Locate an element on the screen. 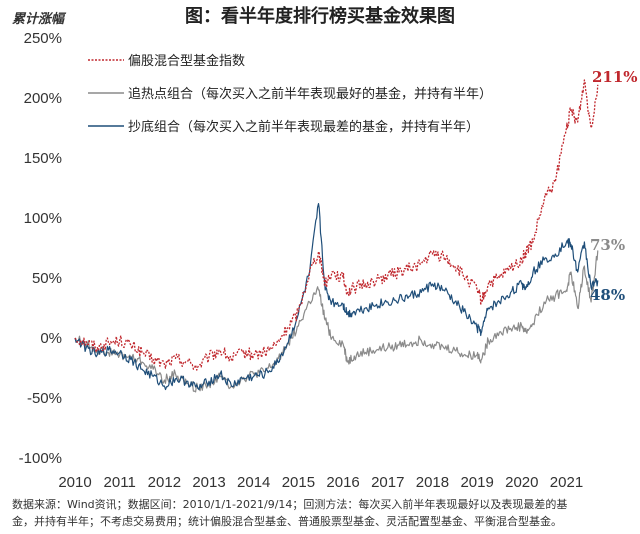  x-tick-label: 2021 is located at coordinates (566, 482).